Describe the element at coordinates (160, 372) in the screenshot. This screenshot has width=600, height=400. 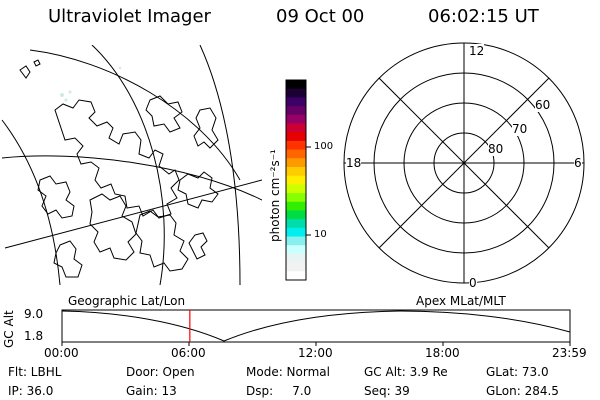
I see `info-door: Door: Open` at that location.